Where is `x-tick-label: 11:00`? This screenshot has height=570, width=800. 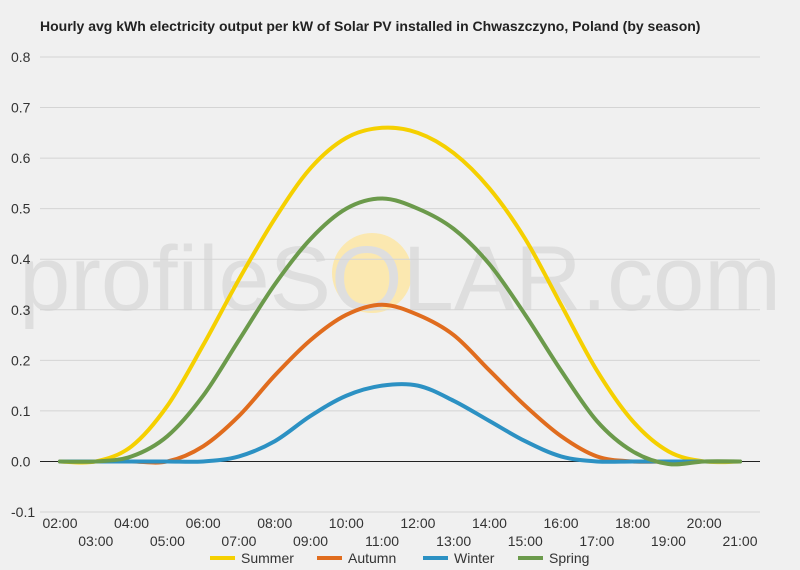
x-tick-label: 11:00 is located at coordinates (382, 541).